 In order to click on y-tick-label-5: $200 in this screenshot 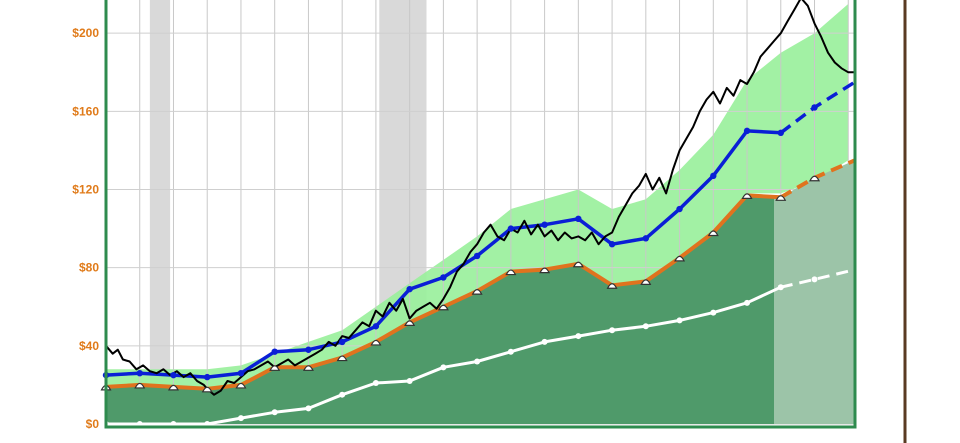, I will do `click(85, 33)`.